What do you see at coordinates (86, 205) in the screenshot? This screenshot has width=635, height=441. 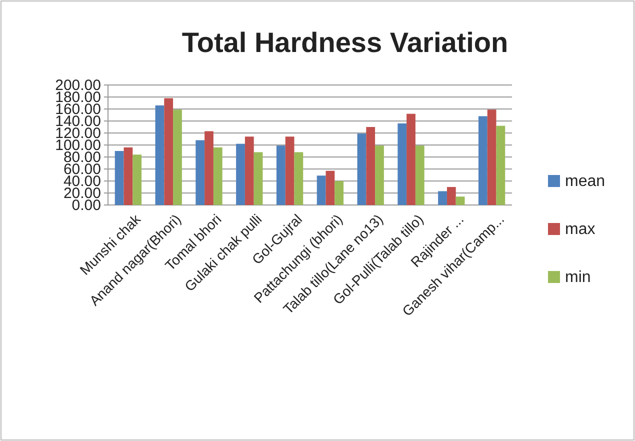 I see `y-tick-label: 0.00` at bounding box center [86, 205].